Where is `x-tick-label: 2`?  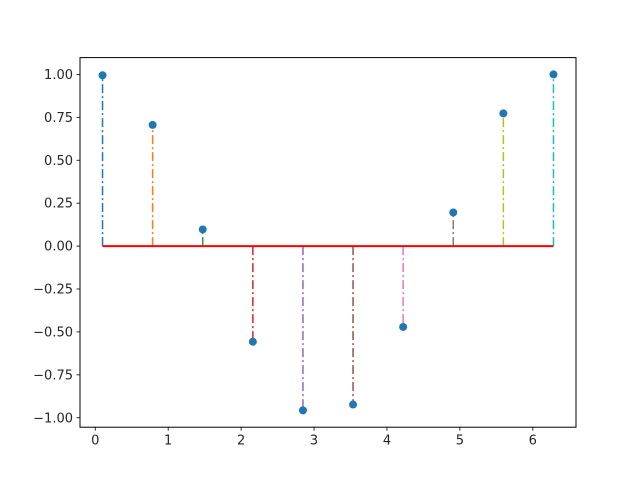 x-tick-label: 2 is located at coordinates (241, 441).